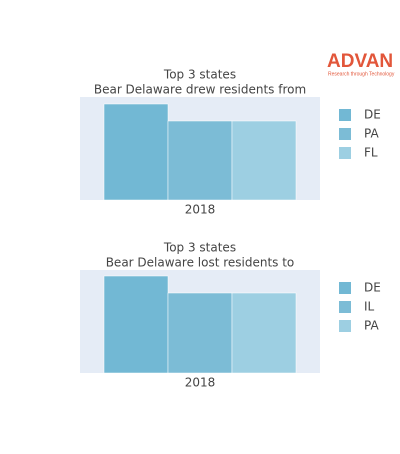 This screenshot has height=454, width=400. What do you see at coordinates (200, 90) in the screenshot?
I see `chart-subtitle: Bear Delaware drew residents from` at bounding box center [200, 90].